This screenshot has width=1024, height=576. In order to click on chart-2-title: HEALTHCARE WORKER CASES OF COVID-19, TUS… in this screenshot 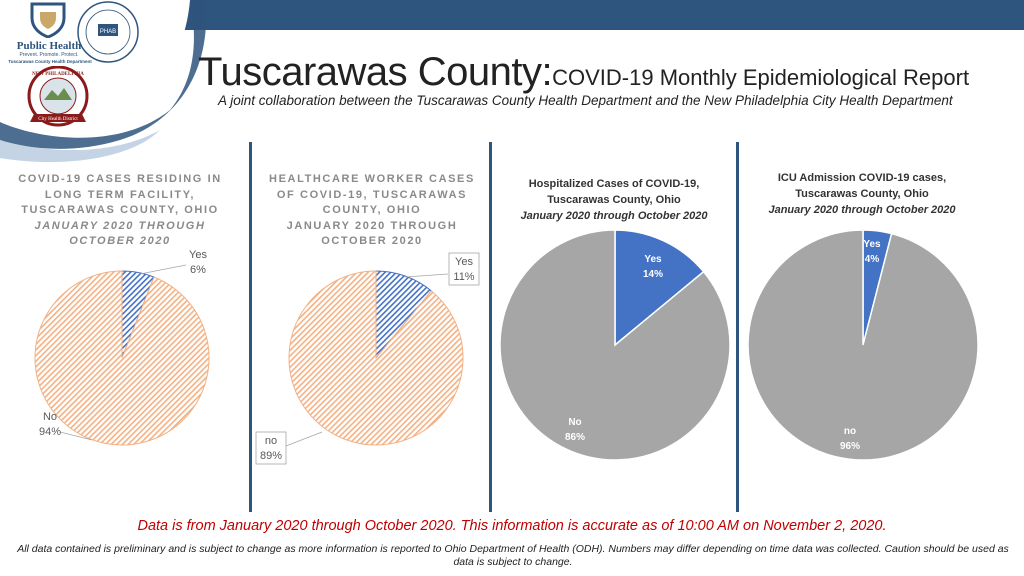, I will do `click(372, 211)`.